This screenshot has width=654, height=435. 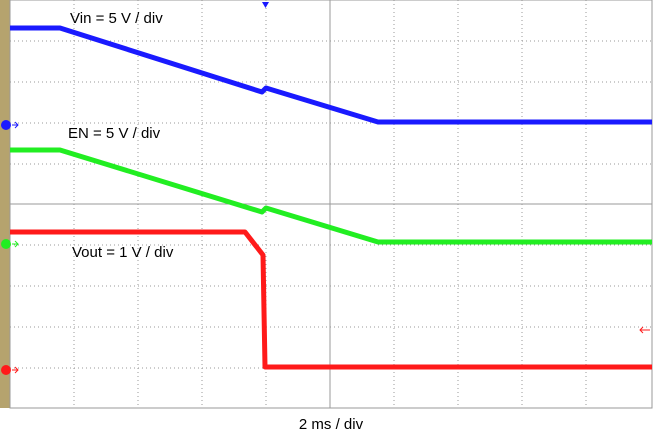 I want to click on en-label: EN = 5 V / div, so click(x=114, y=133).